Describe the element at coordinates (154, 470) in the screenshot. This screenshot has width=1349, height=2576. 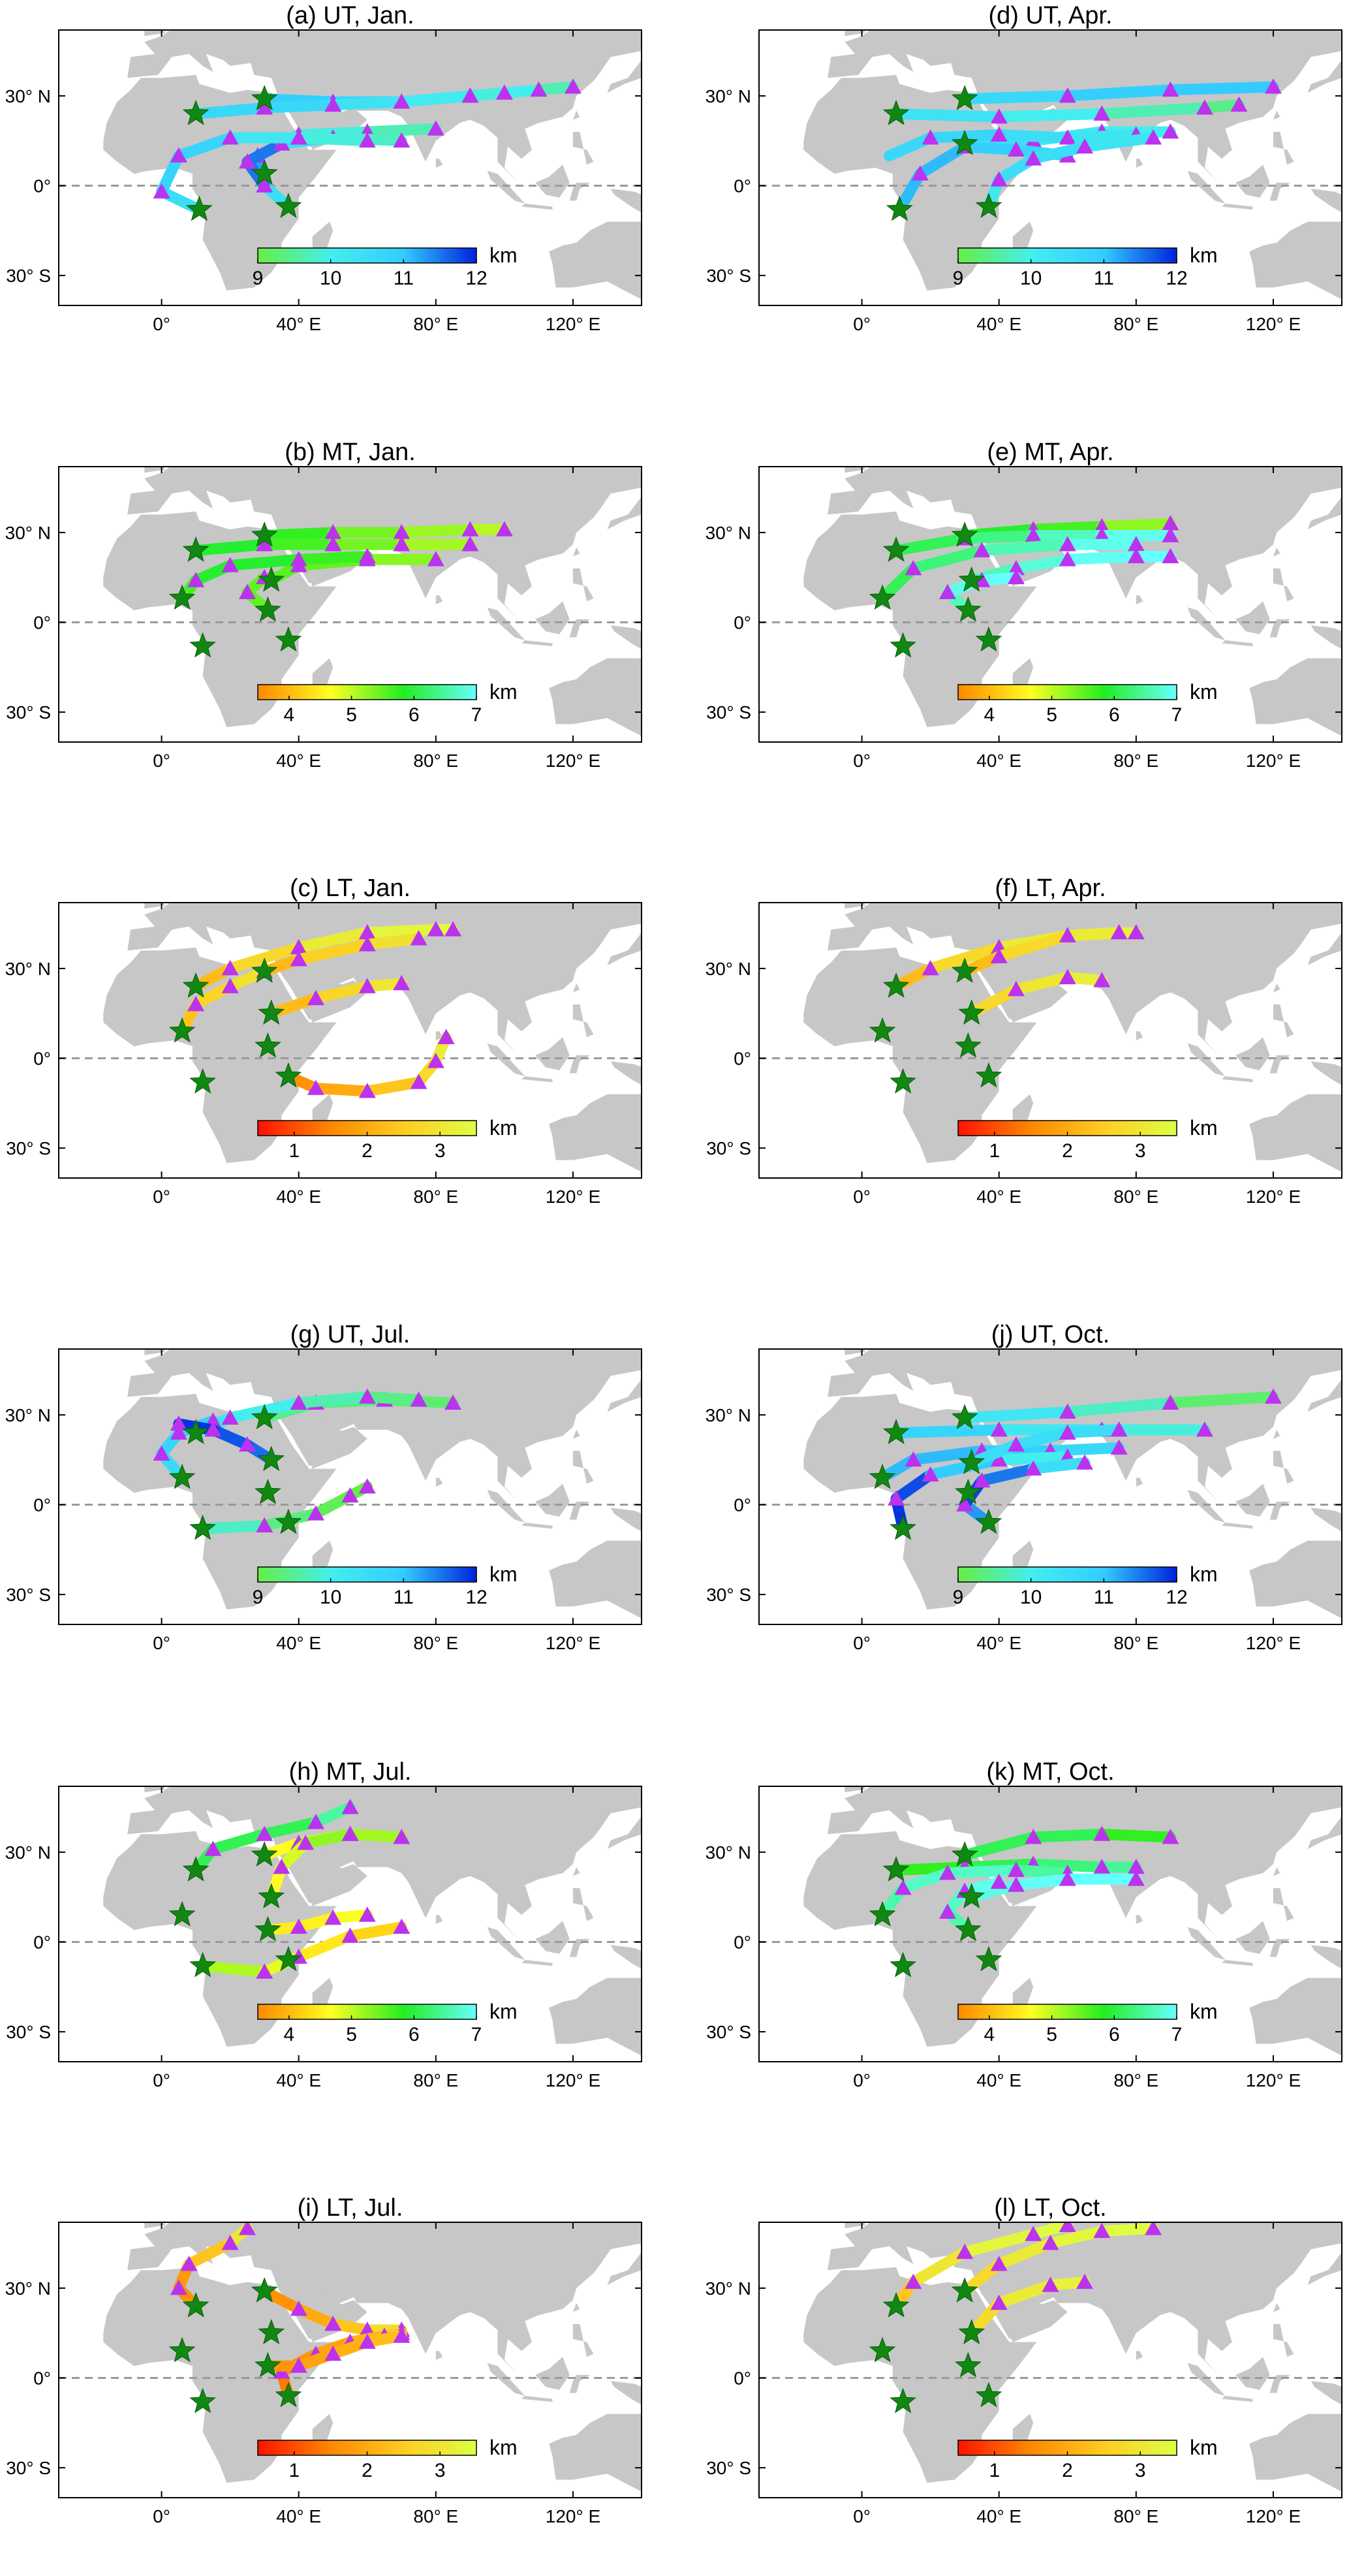
I see `land-britain` at that location.